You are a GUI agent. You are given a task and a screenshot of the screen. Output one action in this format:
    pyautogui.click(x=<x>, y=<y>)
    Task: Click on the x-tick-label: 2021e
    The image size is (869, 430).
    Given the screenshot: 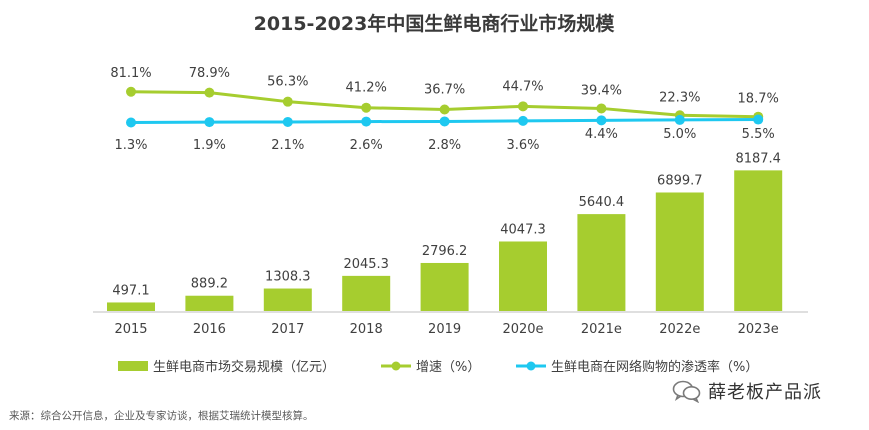 What is the action you would take?
    pyautogui.click(x=601, y=329)
    